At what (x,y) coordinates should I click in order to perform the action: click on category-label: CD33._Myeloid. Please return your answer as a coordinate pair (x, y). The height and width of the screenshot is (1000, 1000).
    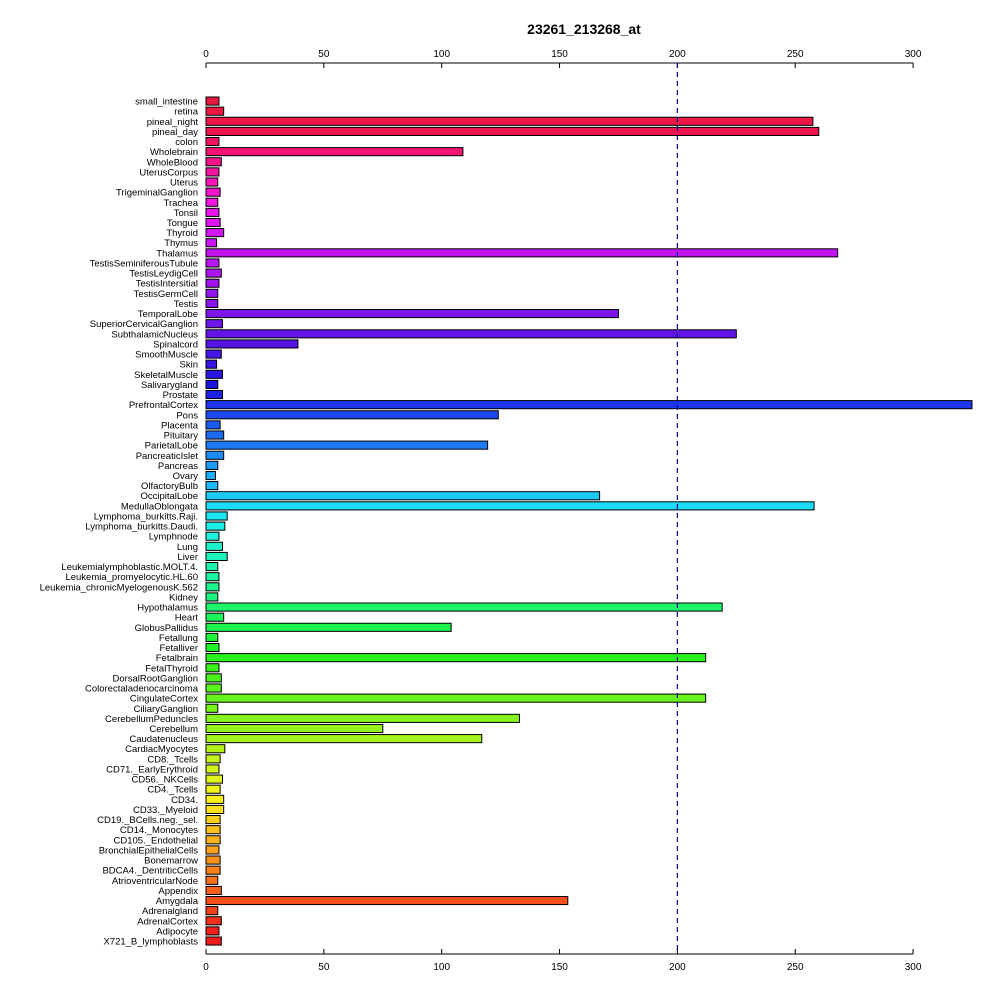
    Looking at the image, I should click on (165, 810).